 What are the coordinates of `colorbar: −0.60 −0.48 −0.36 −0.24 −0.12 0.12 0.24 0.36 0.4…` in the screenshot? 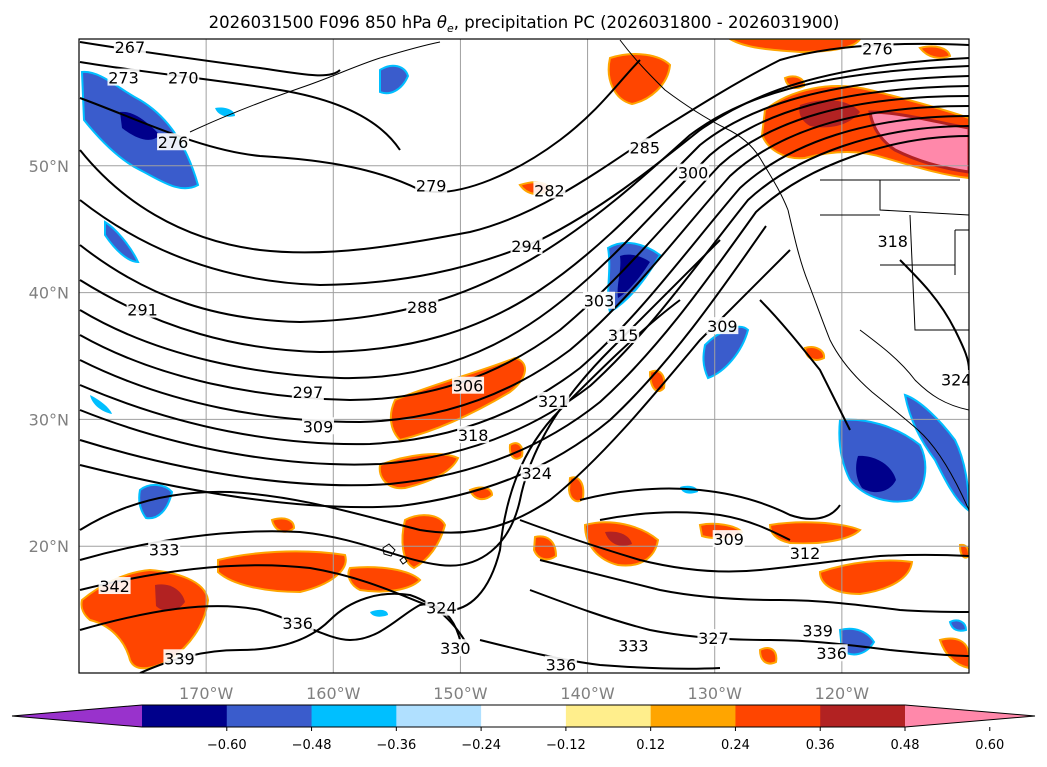 It's located at (523, 728).